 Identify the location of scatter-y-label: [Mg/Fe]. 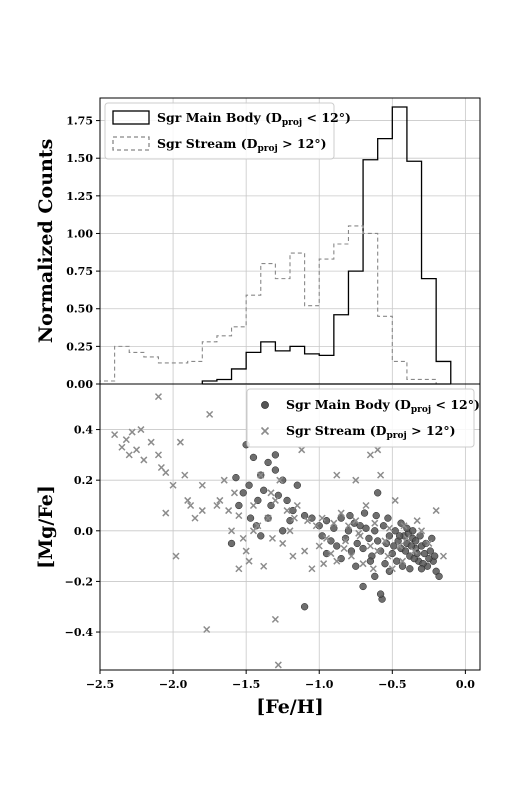
(46, 527).